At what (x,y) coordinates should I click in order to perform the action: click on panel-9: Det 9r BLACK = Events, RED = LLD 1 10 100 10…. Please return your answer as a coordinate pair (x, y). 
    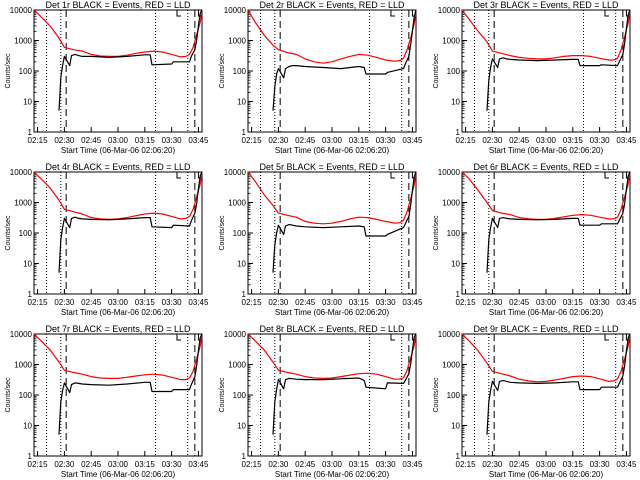
    Looking at the image, I should click on (535, 401).